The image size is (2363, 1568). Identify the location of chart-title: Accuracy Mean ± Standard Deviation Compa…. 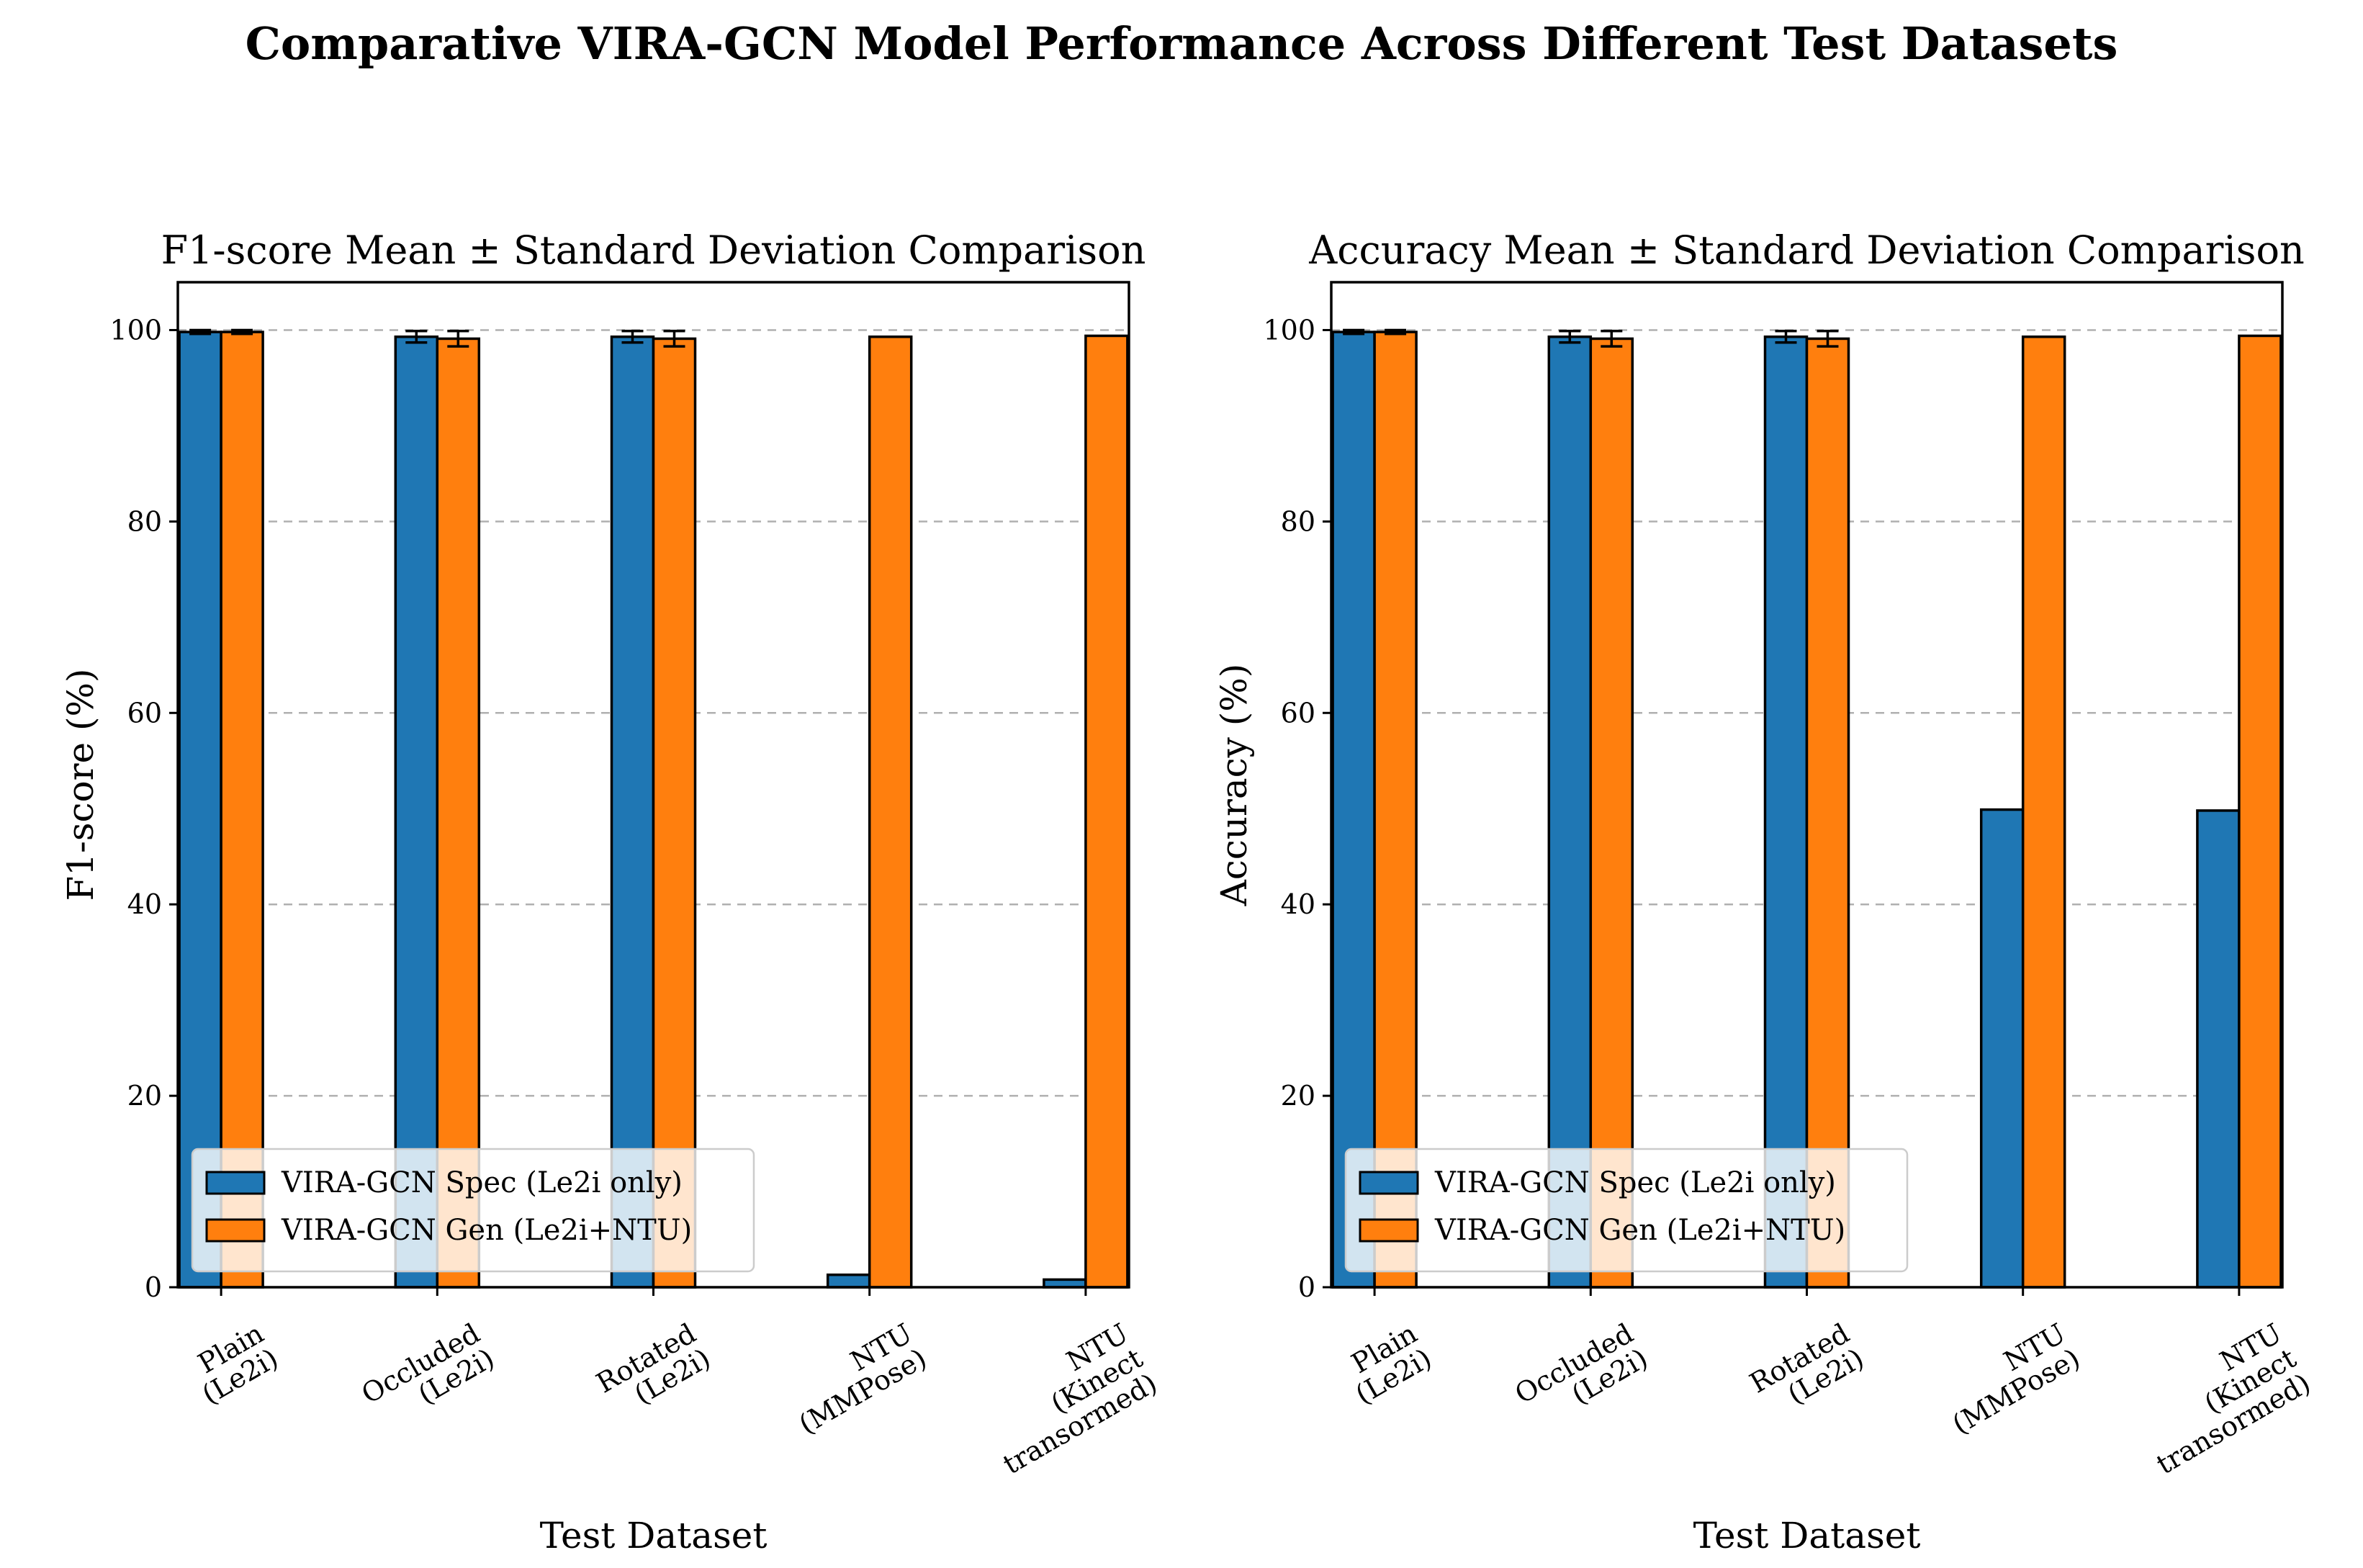
(1806, 250).